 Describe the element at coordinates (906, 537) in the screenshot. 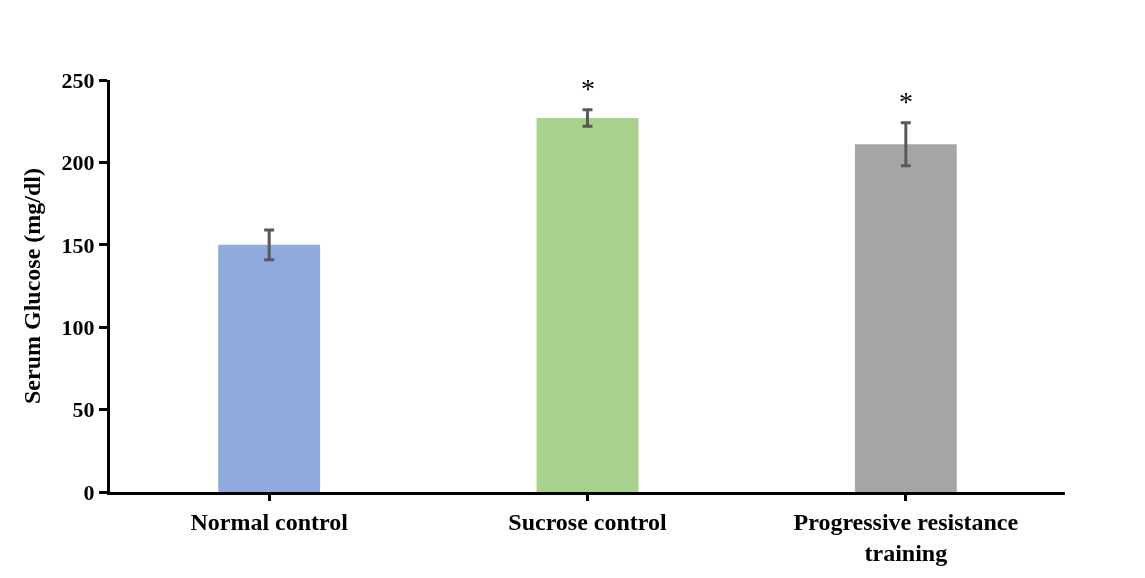

I see `x-tick-label: Progressive resistance training` at that location.